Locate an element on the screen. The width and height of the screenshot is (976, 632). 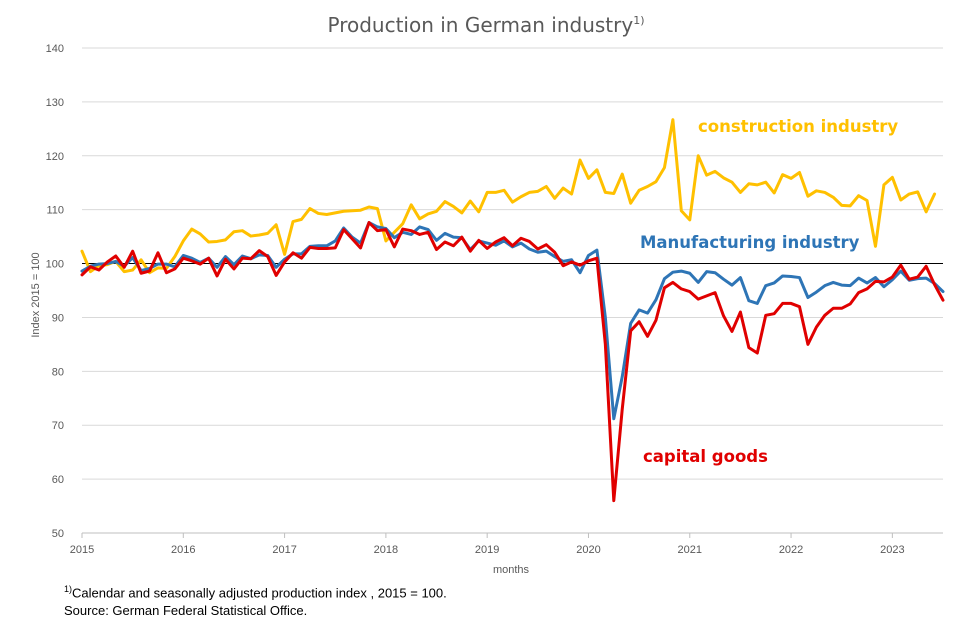
y-axis-title: Index 2015 = 100 is located at coordinates (36, 294).